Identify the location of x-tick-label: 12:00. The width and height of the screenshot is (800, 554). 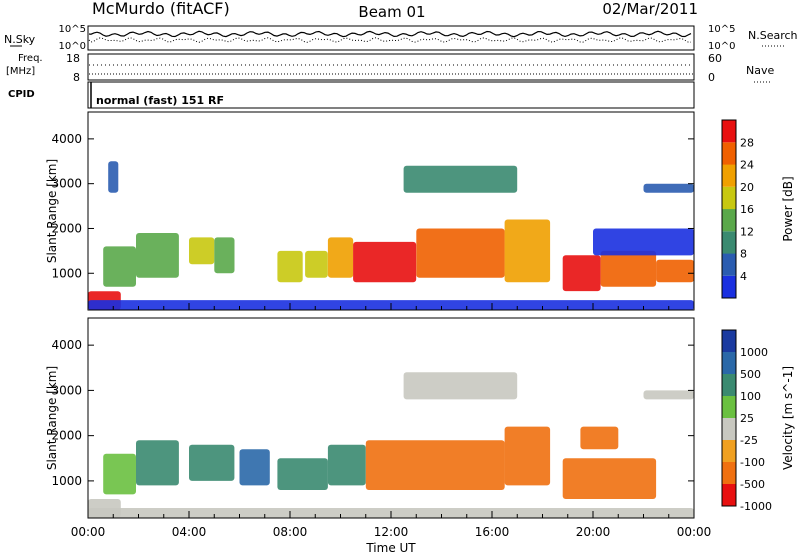
(391, 532).